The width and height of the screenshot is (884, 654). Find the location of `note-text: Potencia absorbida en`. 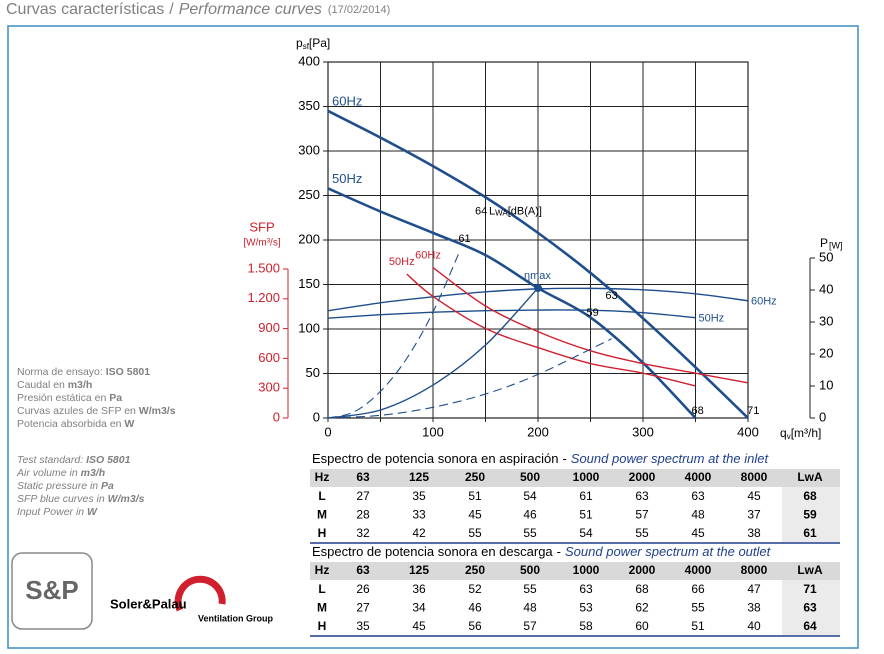

note-text: Potencia absorbida en is located at coordinates (70, 424).